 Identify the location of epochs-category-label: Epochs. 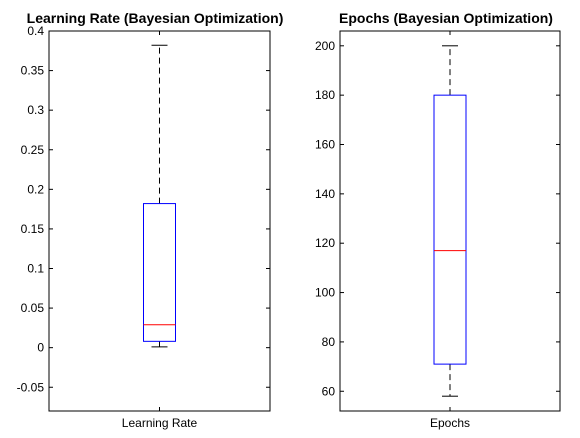
(450, 423).